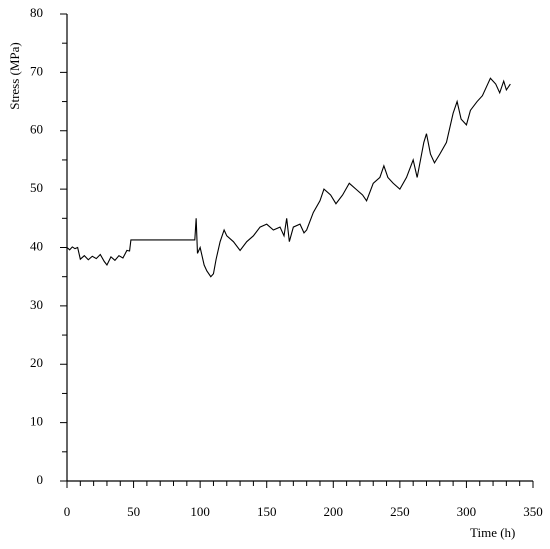  Describe the element at coordinates (334, 511) in the screenshot. I see `x-tick-label: 200` at that location.